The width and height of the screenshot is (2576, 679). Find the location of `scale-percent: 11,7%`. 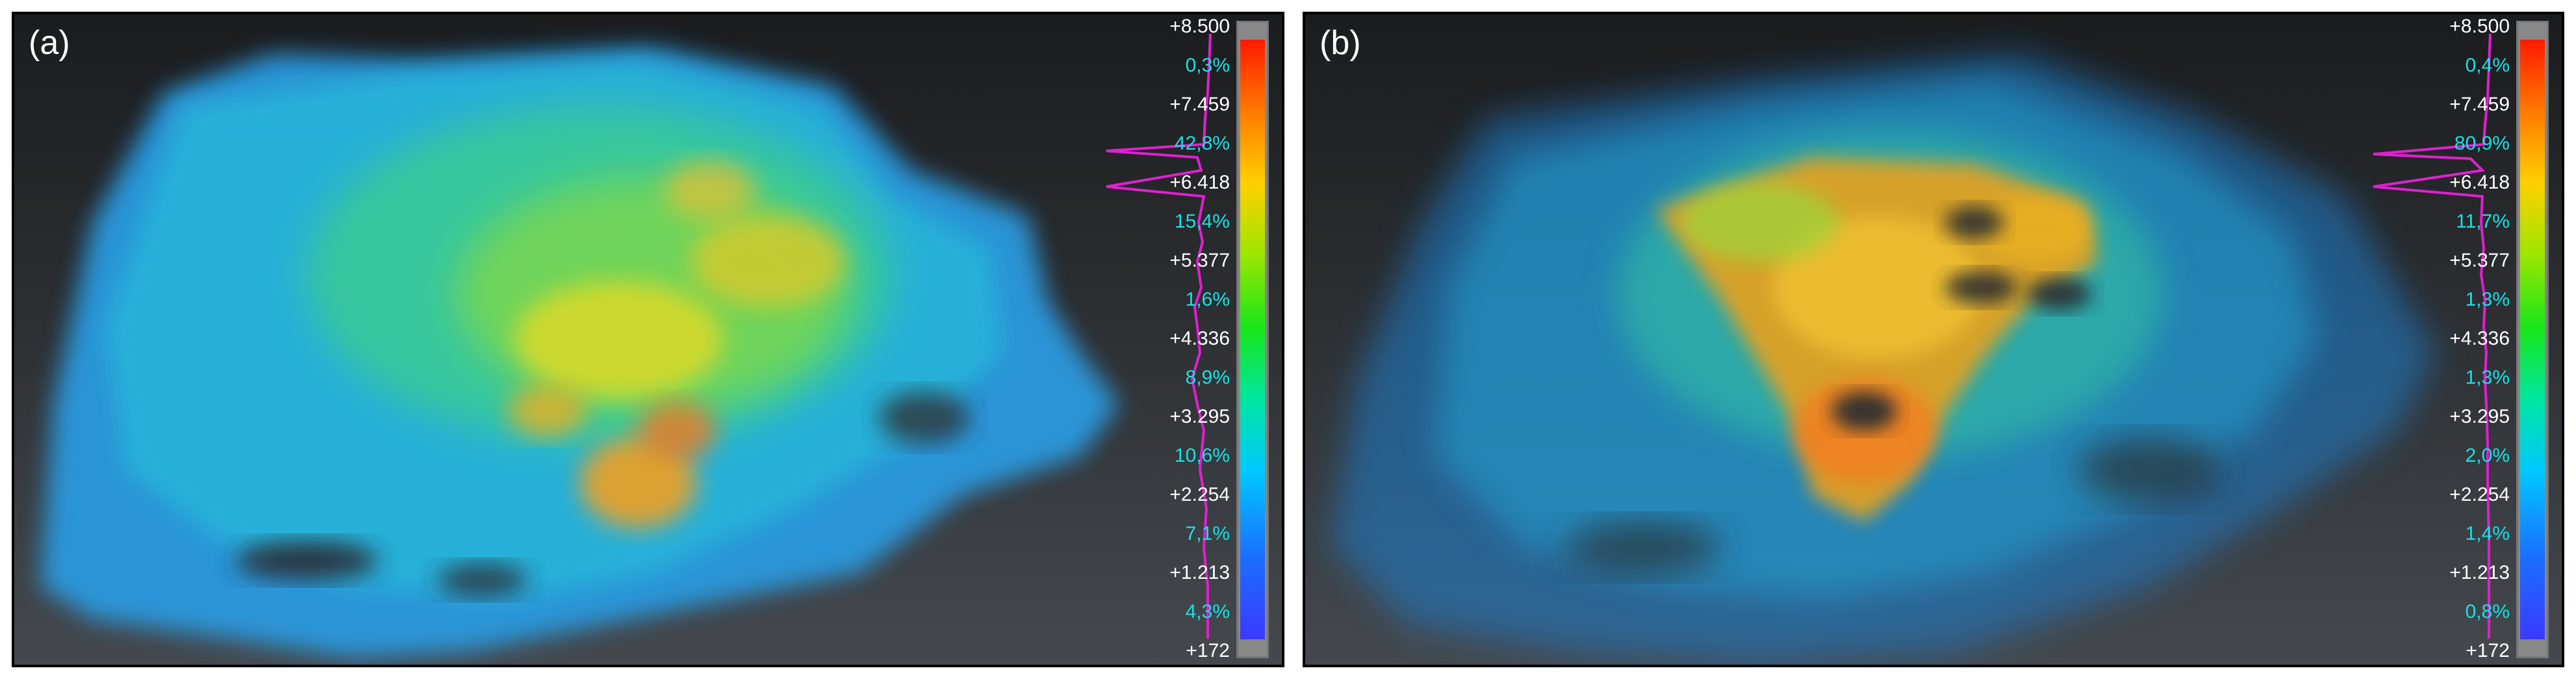

scale-percent: 11,7% is located at coordinates (2483, 222).